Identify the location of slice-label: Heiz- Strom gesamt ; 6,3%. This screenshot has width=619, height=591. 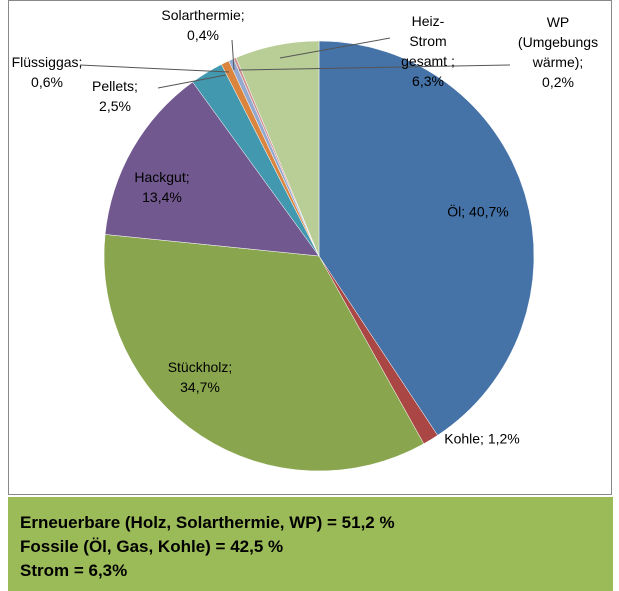
(428, 51).